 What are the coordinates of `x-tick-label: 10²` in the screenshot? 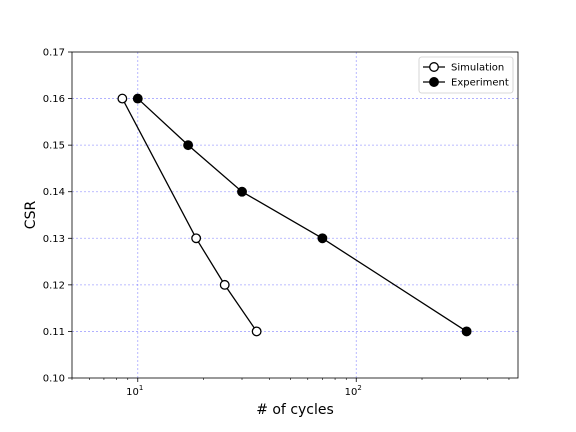 It's located at (353, 391).